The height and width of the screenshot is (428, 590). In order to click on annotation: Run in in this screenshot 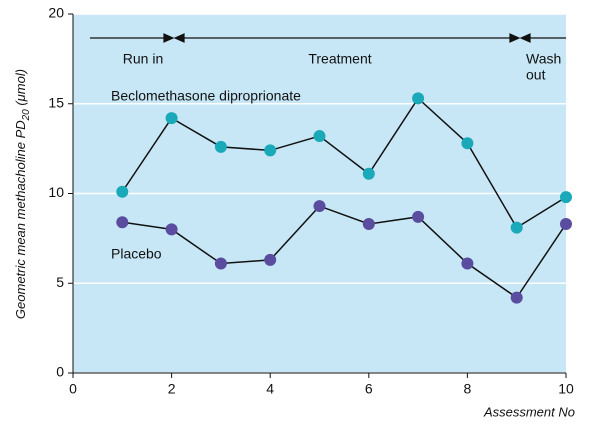, I will do `click(143, 59)`.